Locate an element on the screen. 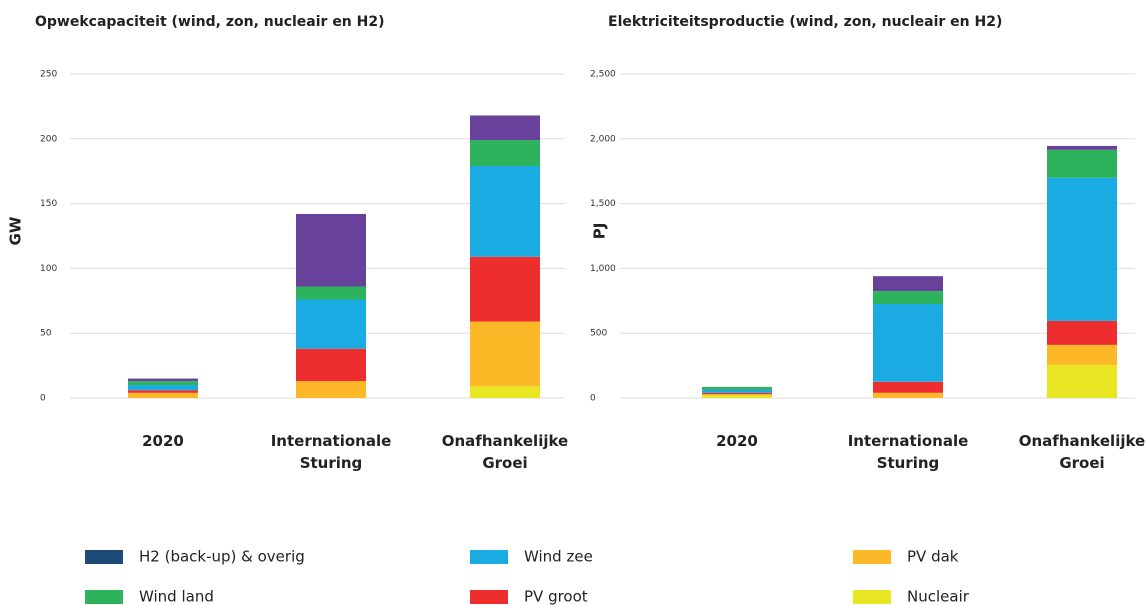  legend-label: Wind zee is located at coordinates (558, 557).